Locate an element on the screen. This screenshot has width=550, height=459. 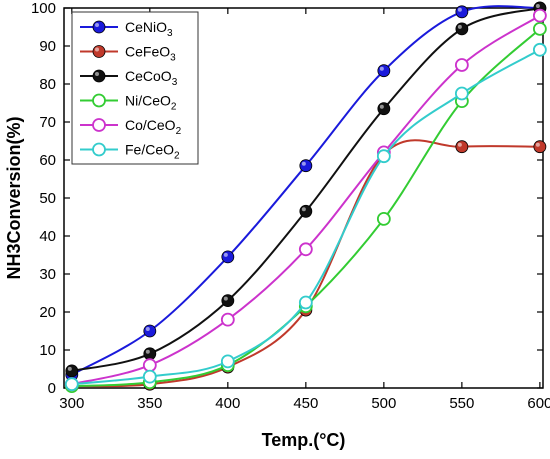
legend-label-base: CeFeO is located at coordinates (147, 52).